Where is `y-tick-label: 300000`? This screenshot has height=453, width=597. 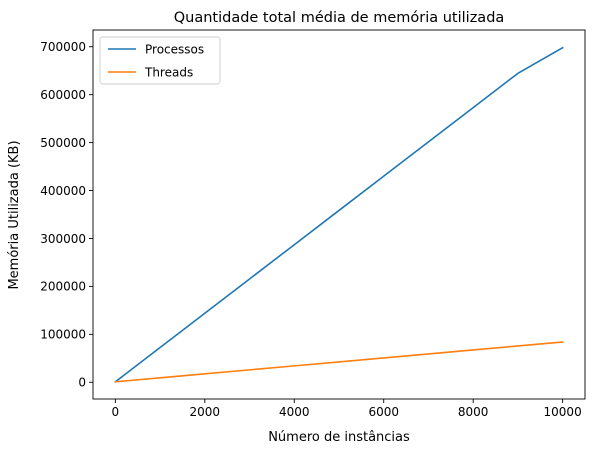 y-tick-label: 300000 is located at coordinates (63, 239).